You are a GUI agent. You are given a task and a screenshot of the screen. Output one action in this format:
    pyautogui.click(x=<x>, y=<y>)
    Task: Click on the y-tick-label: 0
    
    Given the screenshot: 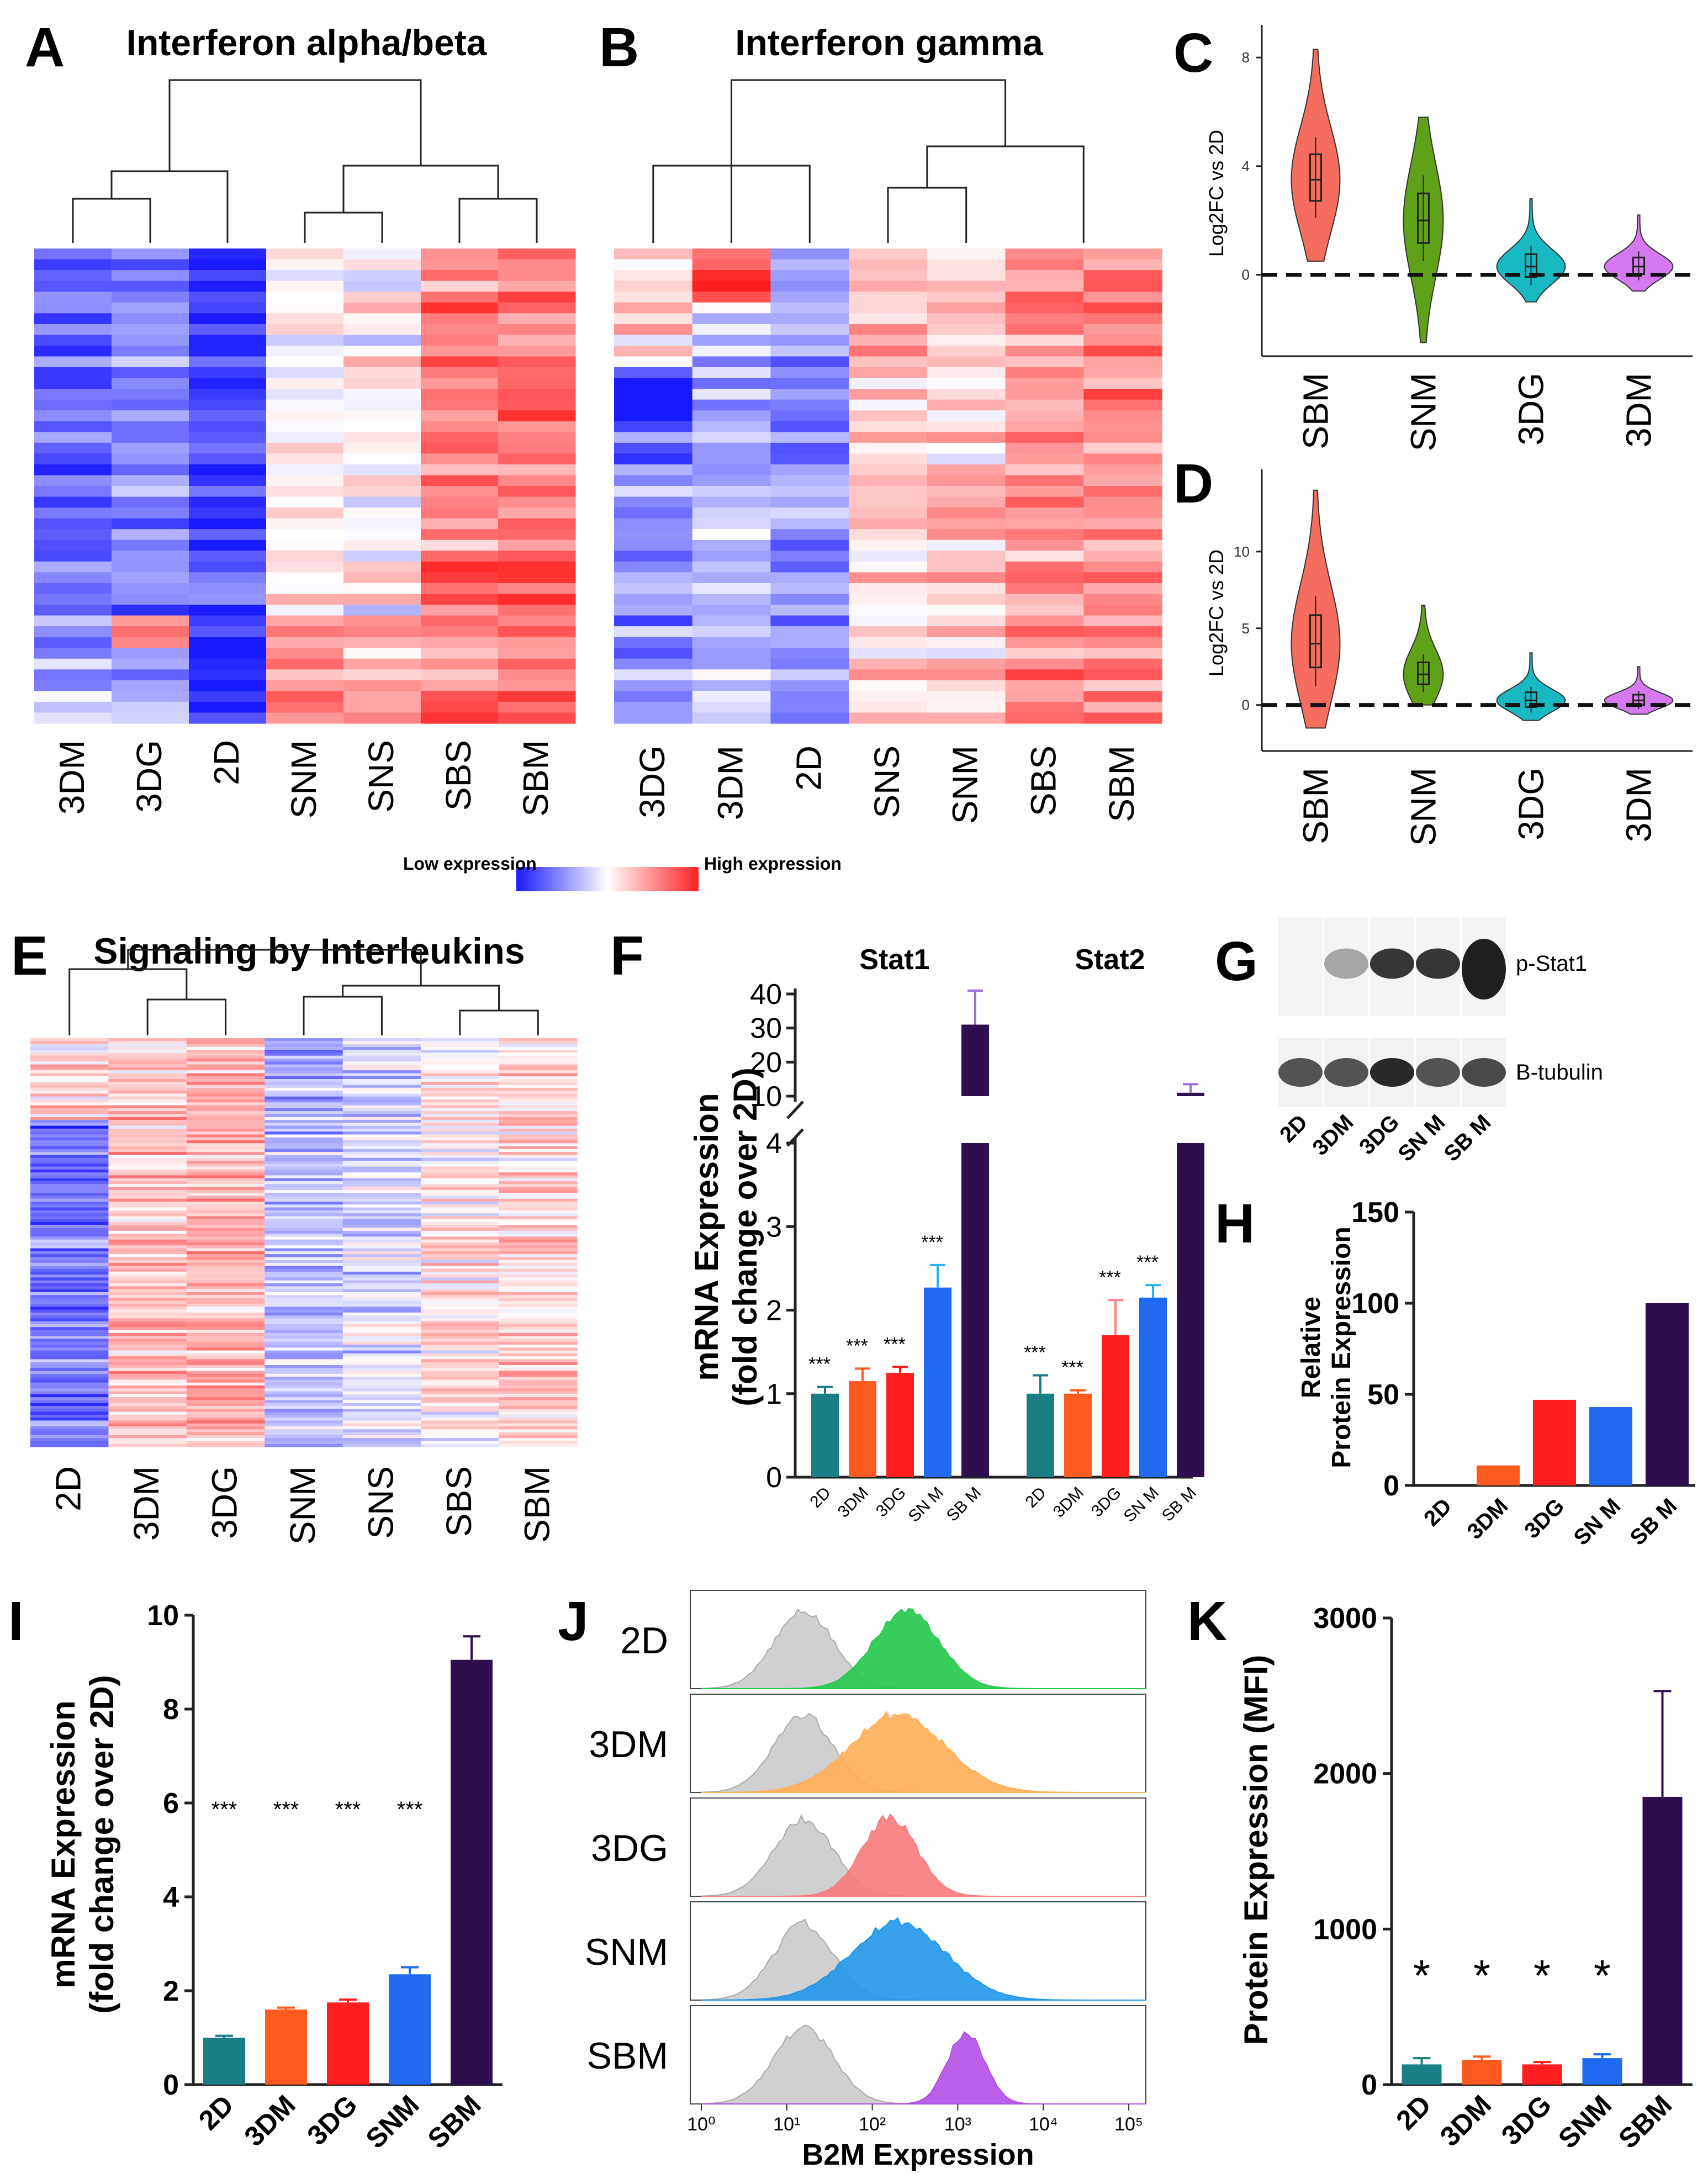 What is the action you would take?
    pyautogui.click(x=171, y=2085)
    